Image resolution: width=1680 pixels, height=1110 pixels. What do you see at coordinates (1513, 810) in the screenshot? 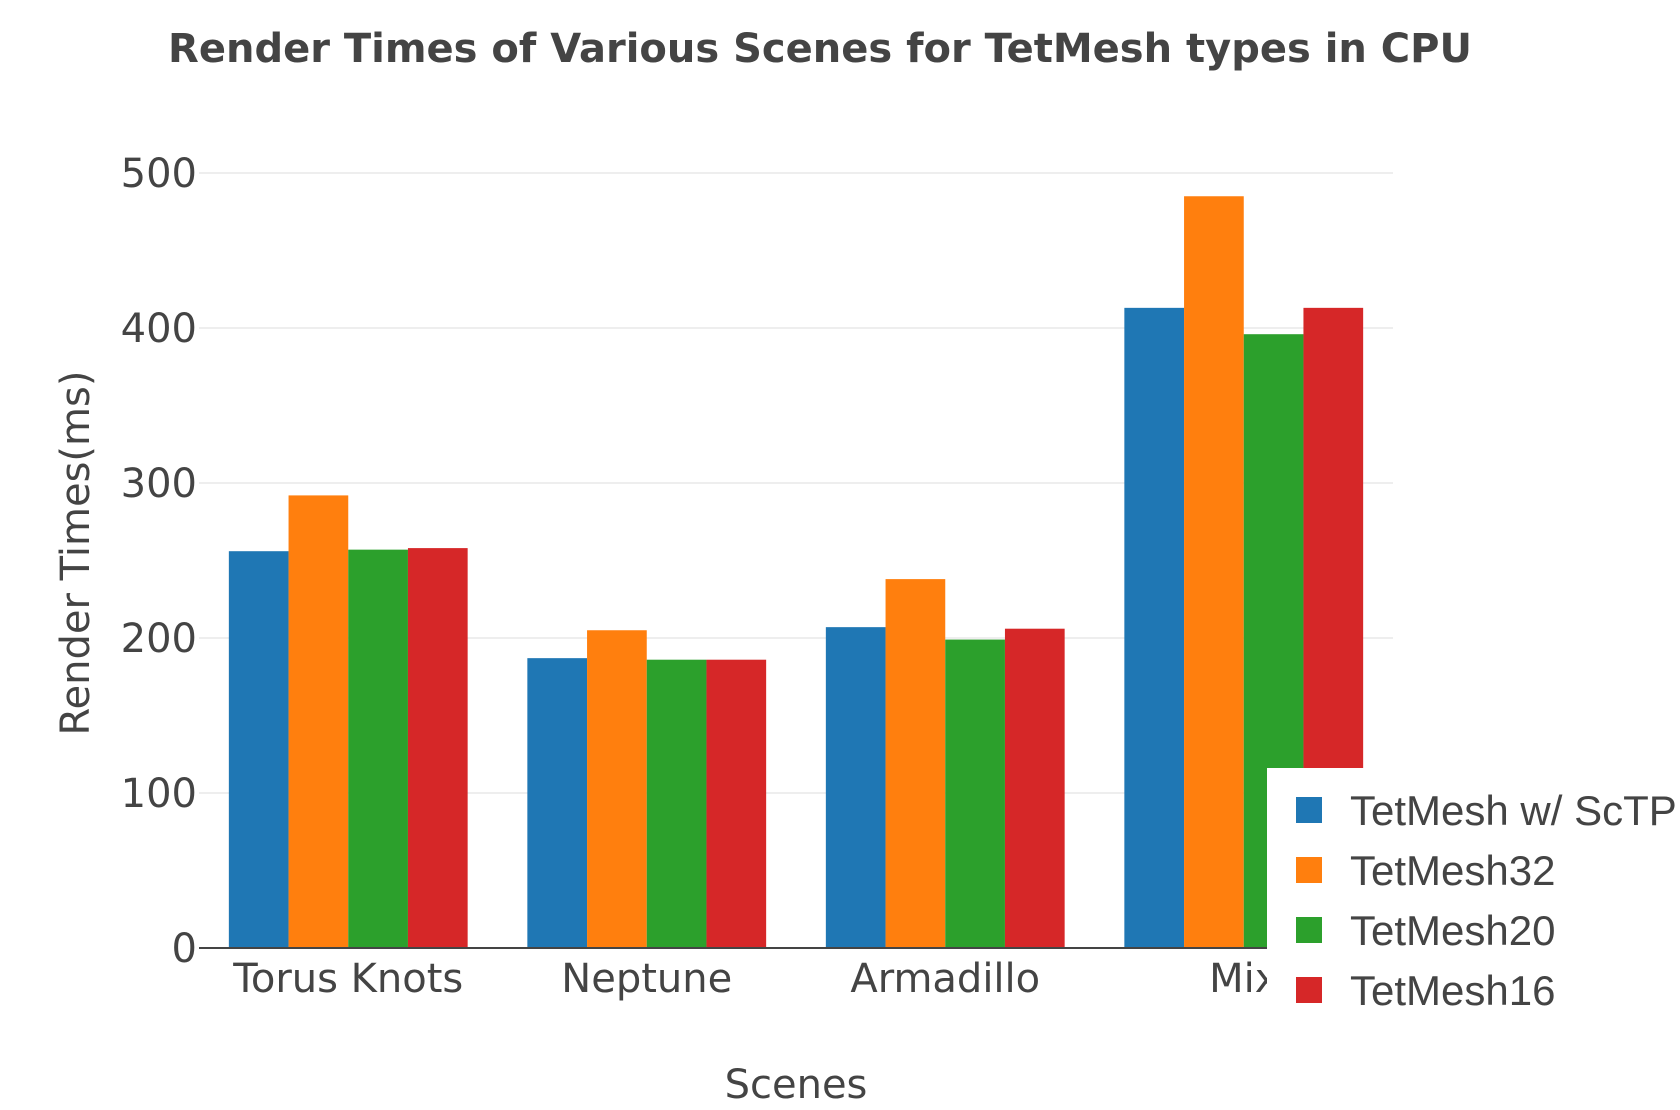
I see `legend-label: TetMesh w/ ScTP` at bounding box center [1513, 810].